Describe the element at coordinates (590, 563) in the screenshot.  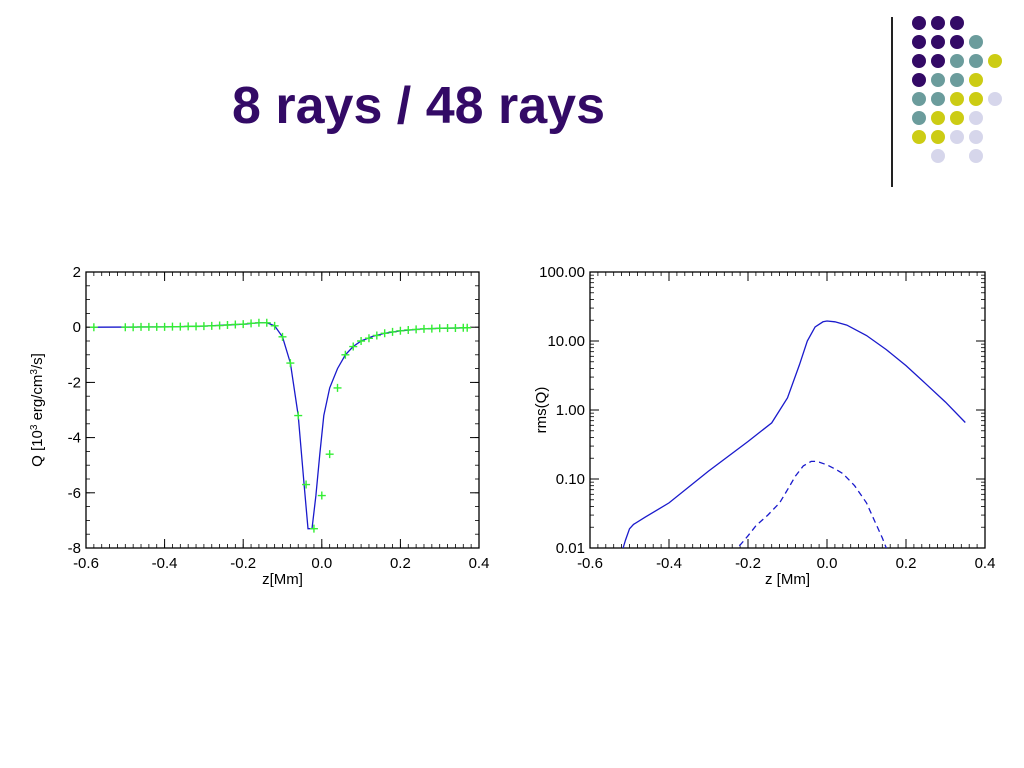
I see `x-tick-label: -0.6` at that location.